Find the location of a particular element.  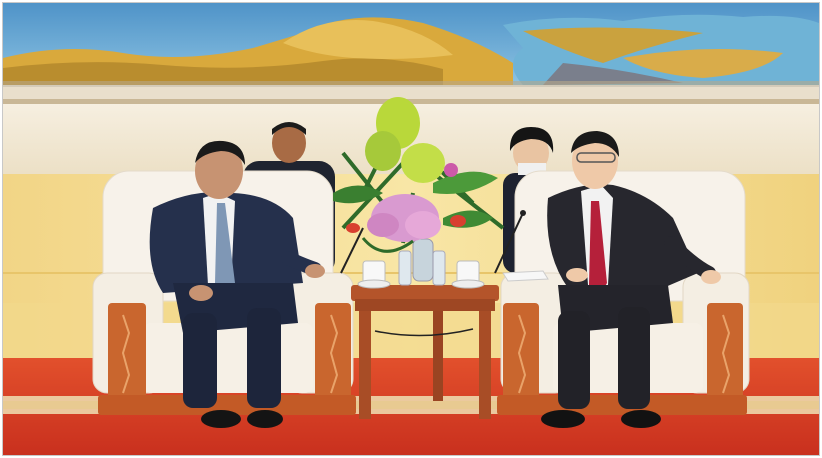

microphones is located at coordinates (433, 242).